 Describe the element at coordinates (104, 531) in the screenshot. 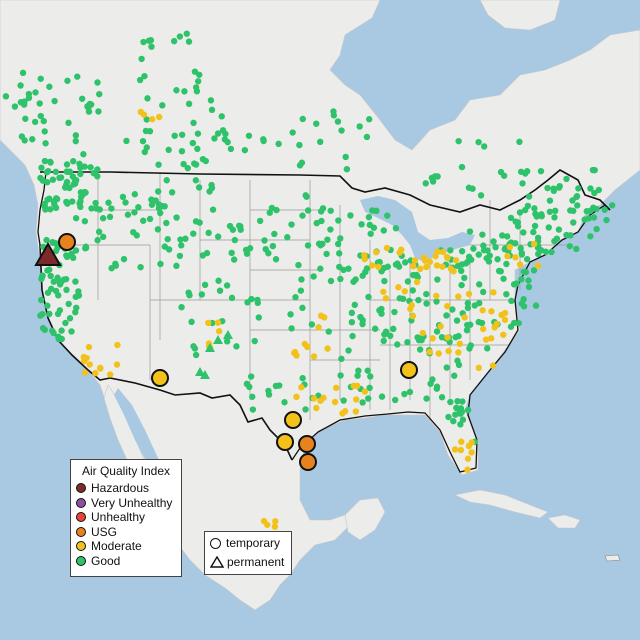

I see `legend-label: USG` at that location.